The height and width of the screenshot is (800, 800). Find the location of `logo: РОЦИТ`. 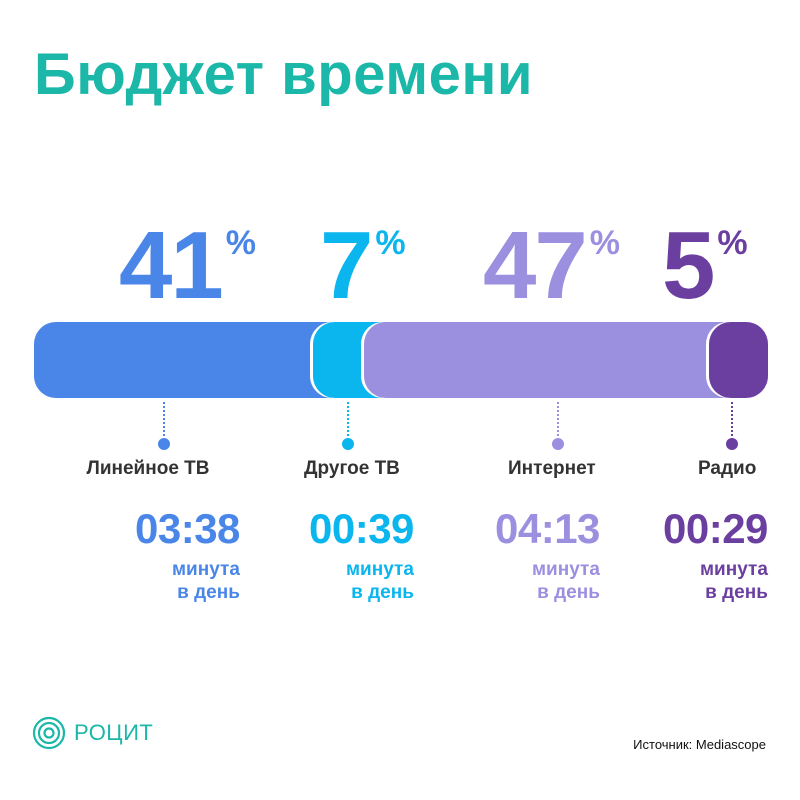

logo: РОЦИТ is located at coordinates (92, 733).